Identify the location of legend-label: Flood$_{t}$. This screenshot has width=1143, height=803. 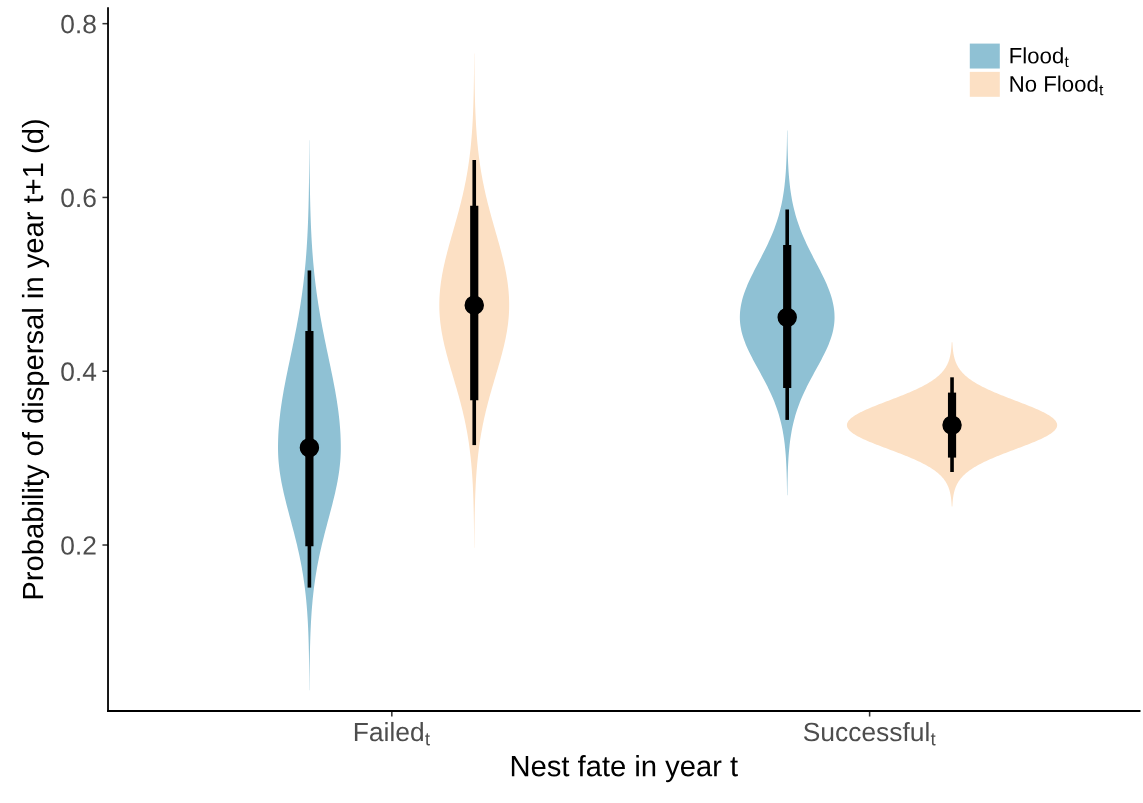
(1039, 57).